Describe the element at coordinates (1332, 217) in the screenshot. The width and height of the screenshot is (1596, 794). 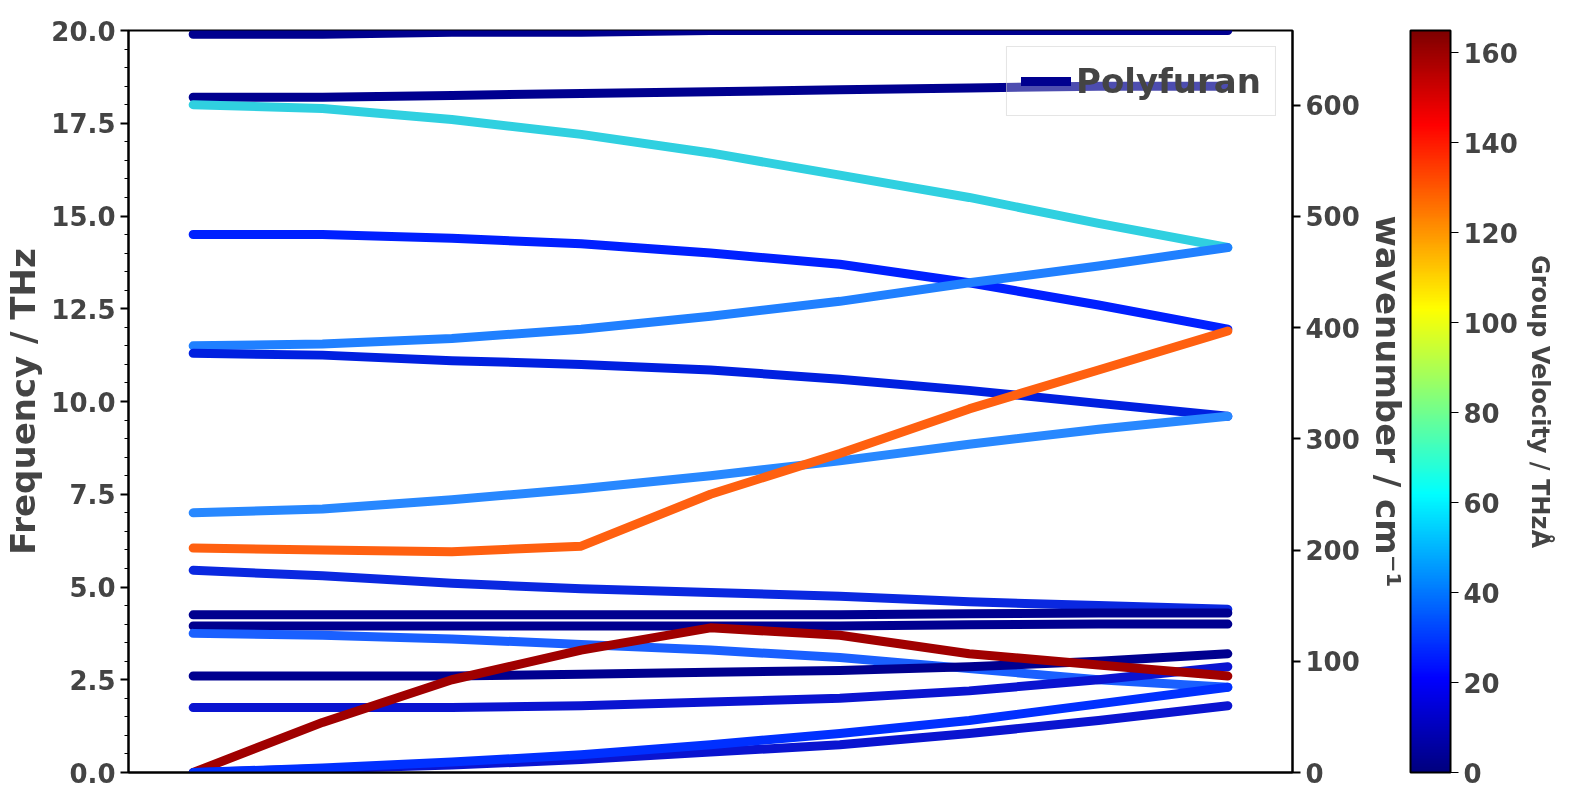
I see `y2-tick-label: 500` at that location.